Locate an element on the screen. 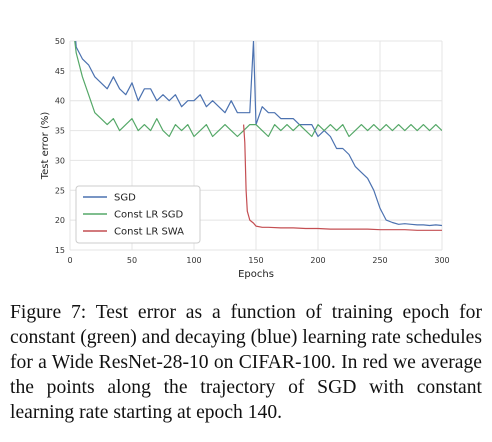 Image resolution: width=492 pixels, height=442 pixels. y-axis-label: Test error (%) is located at coordinates (45, 146).